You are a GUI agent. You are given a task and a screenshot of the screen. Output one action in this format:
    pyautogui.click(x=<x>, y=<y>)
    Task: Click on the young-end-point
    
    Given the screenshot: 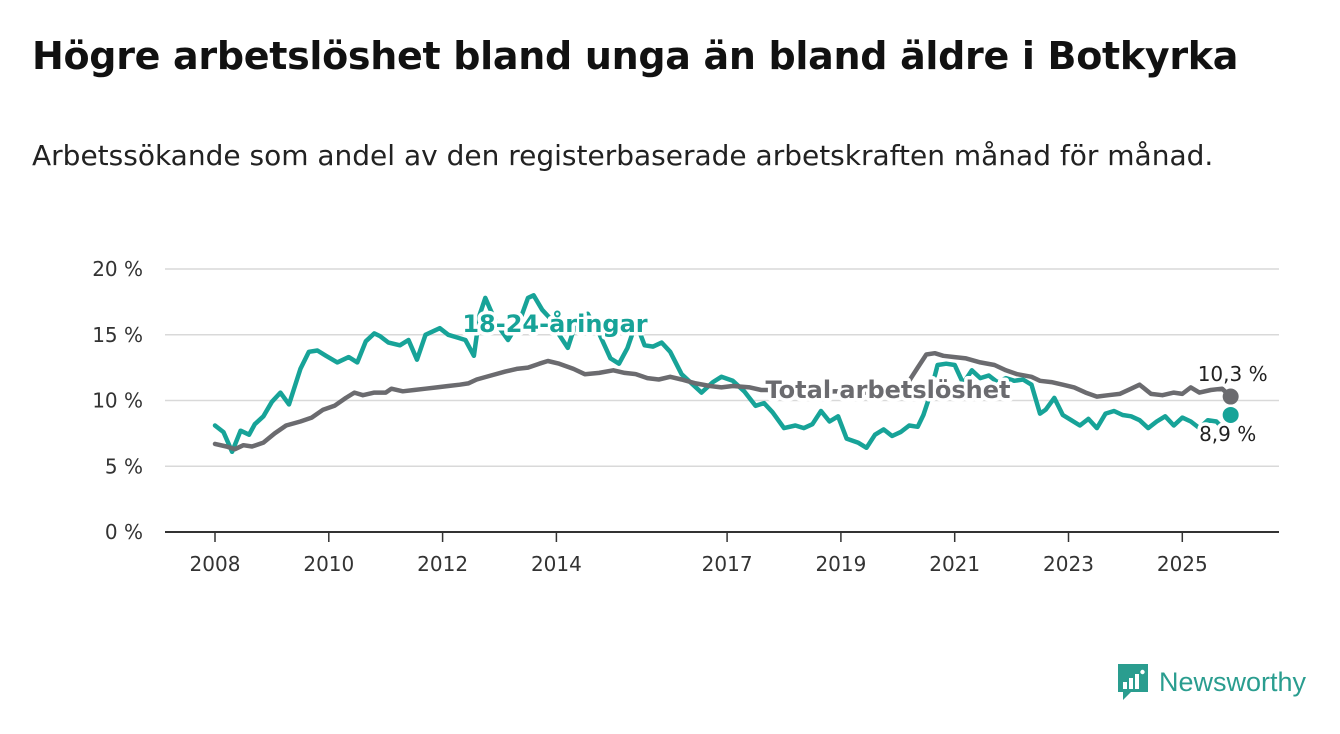 What is the action you would take?
    pyautogui.click(x=1230, y=414)
    